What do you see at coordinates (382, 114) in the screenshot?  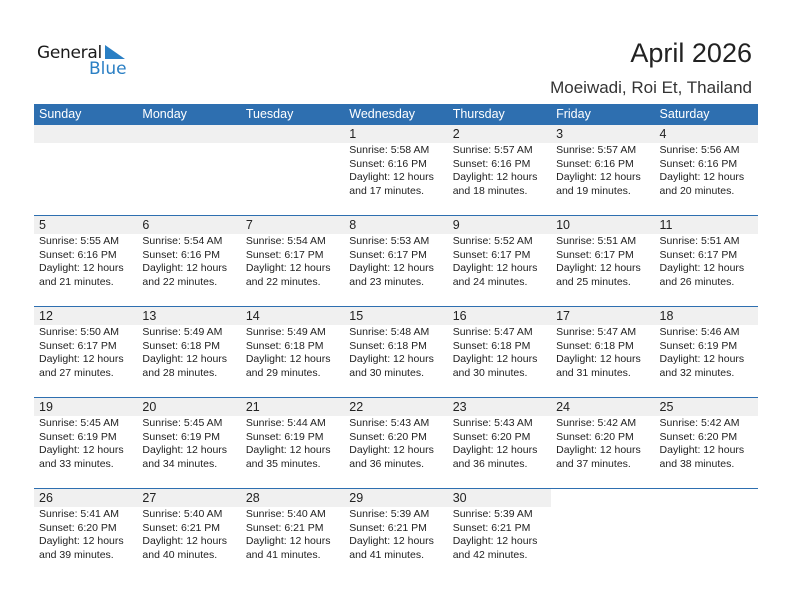 I see `weekday-wednesday: Wednesday` at bounding box center [382, 114].